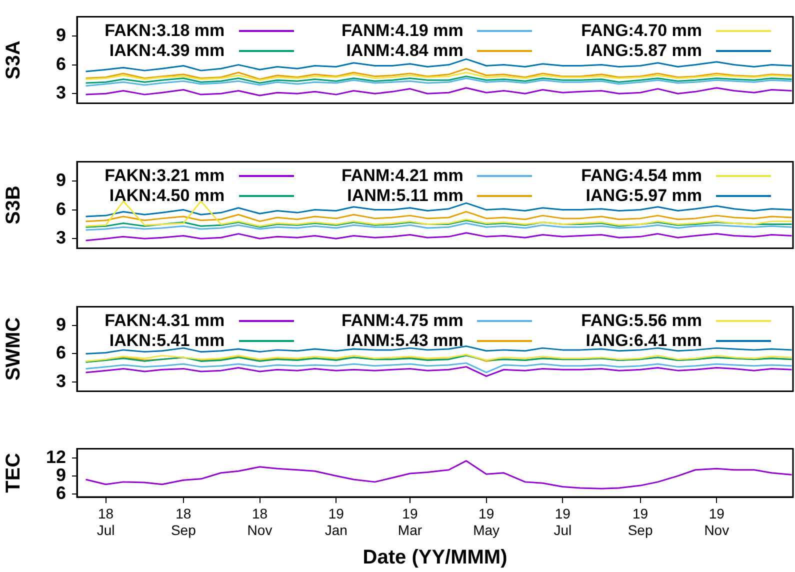 The width and height of the screenshot is (795, 572). Describe the element at coordinates (405, 196) in the screenshot. I see `legend-label: IANM:5.11 mm` at that location.